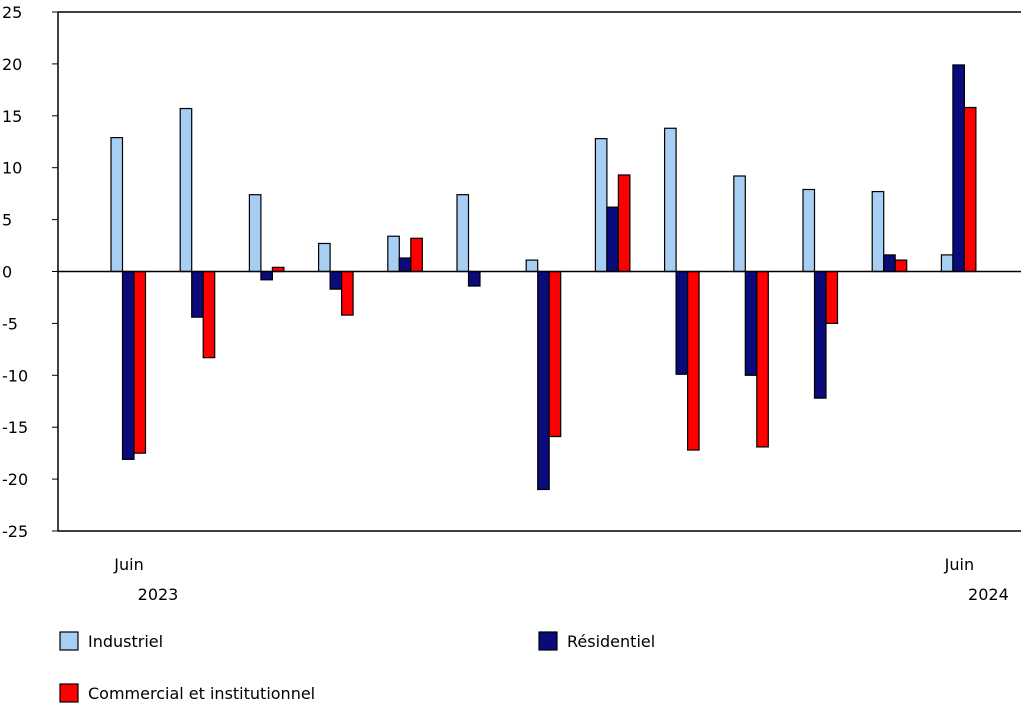  What do you see at coordinates (7, 220) in the screenshot?
I see `y-tick-label: 5` at bounding box center [7, 220].